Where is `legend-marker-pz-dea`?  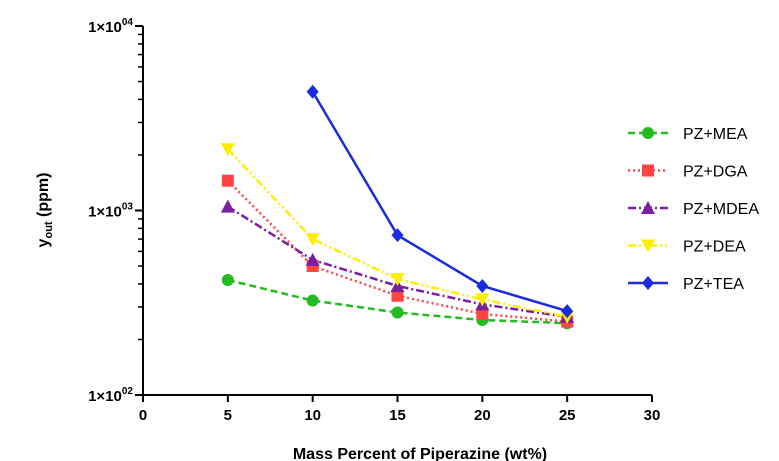
legend-marker-pz-dea is located at coordinates (648, 246).